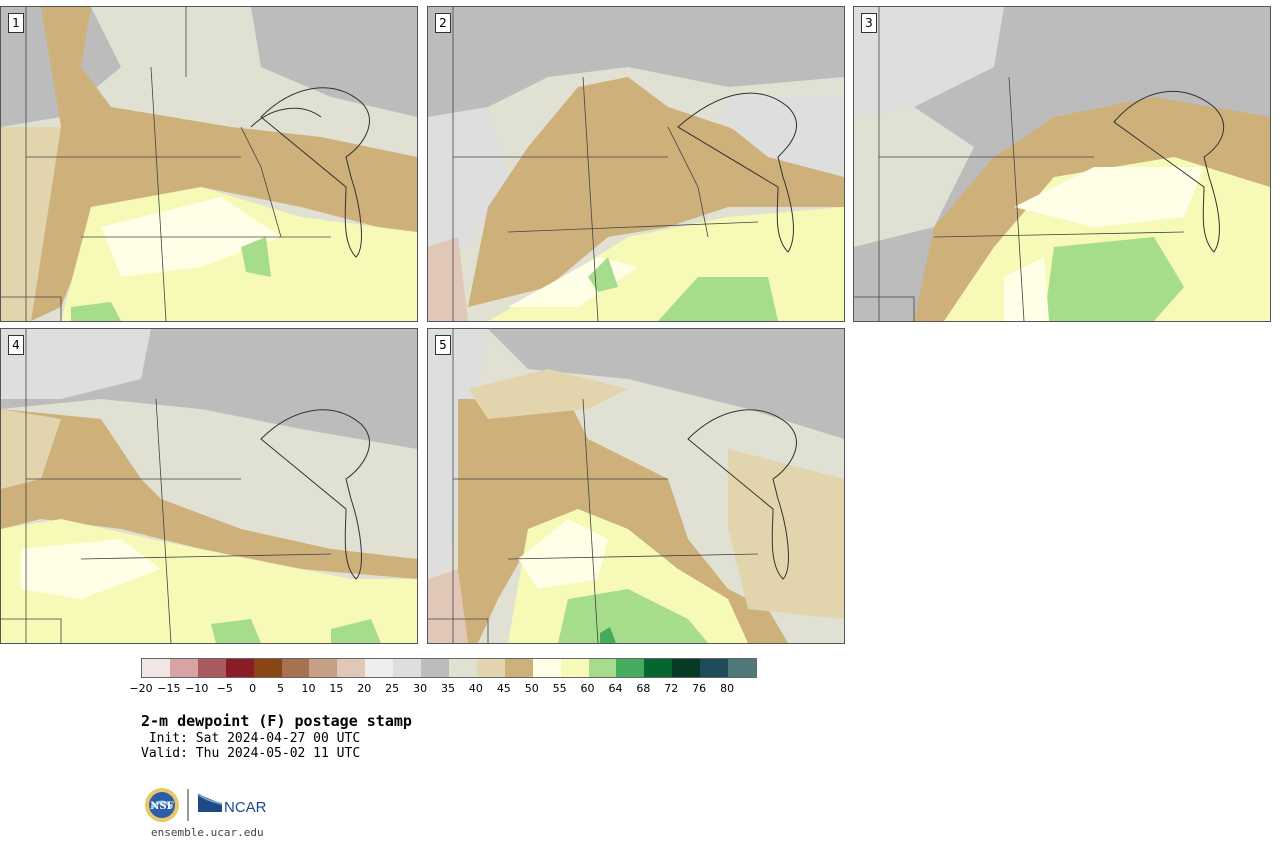 The image size is (1280, 844). Describe the element at coordinates (281, 688) in the screenshot. I see `colorbar-tick-label: 5` at that location.